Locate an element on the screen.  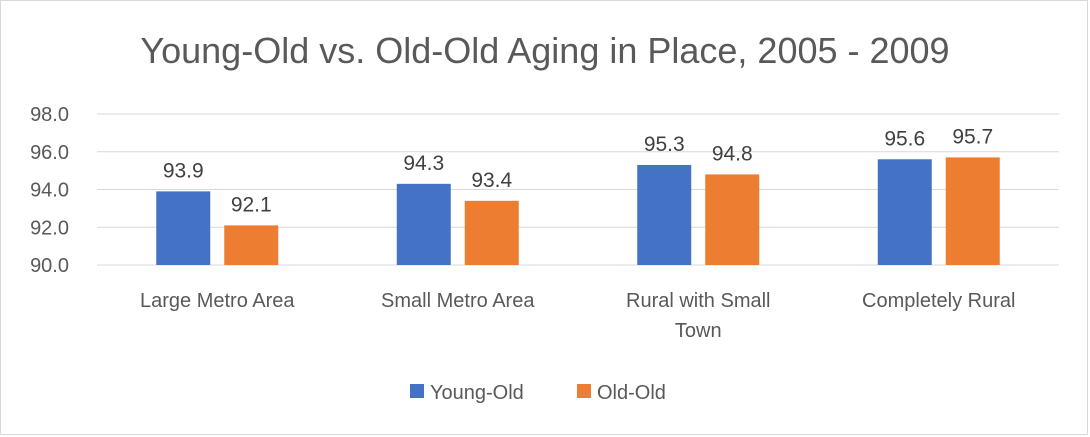
data-label: 95.6 is located at coordinates (904, 138).